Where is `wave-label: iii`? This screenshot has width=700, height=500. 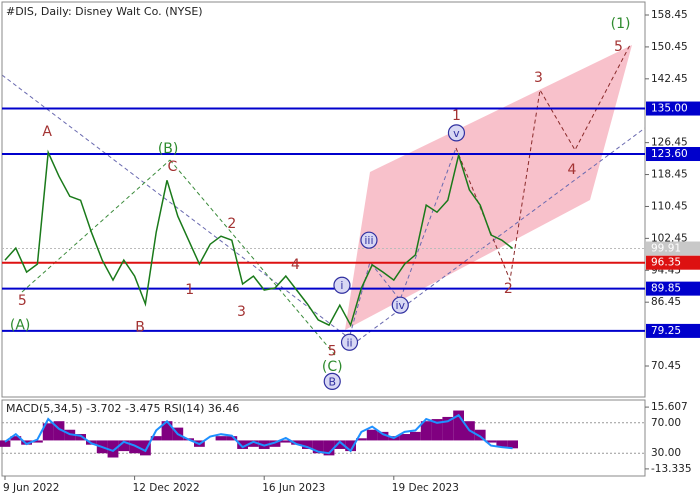
wave-label: iii is located at coordinates (368, 240).